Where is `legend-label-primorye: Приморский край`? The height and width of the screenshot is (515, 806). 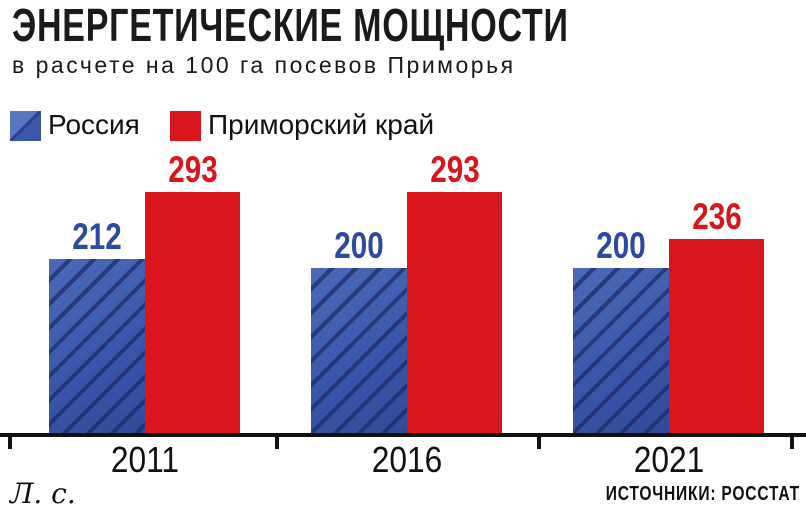
legend-label-primorye: Приморский край is located at coordinates (321, 124).